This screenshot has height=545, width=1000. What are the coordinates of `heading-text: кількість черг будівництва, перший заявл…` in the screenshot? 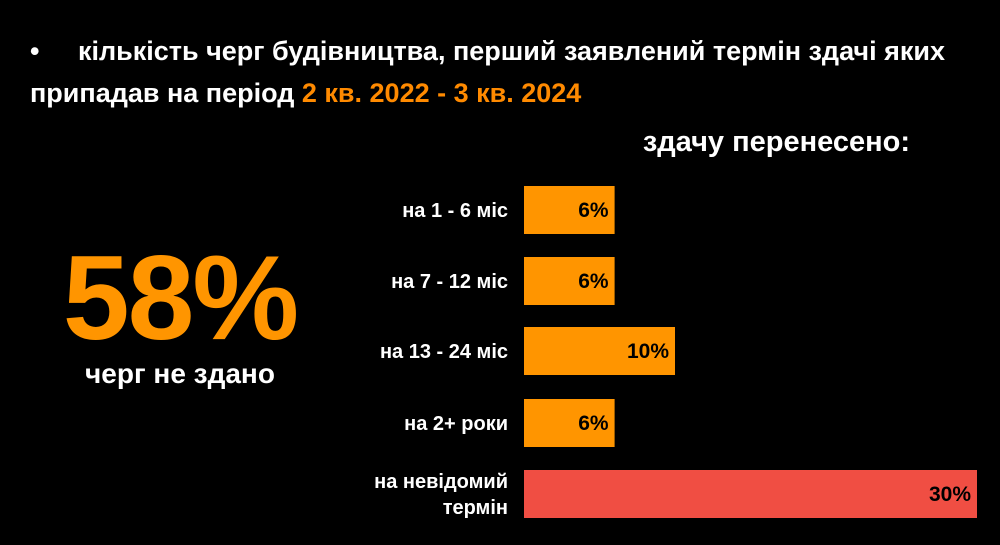 It's located at (487, 72).